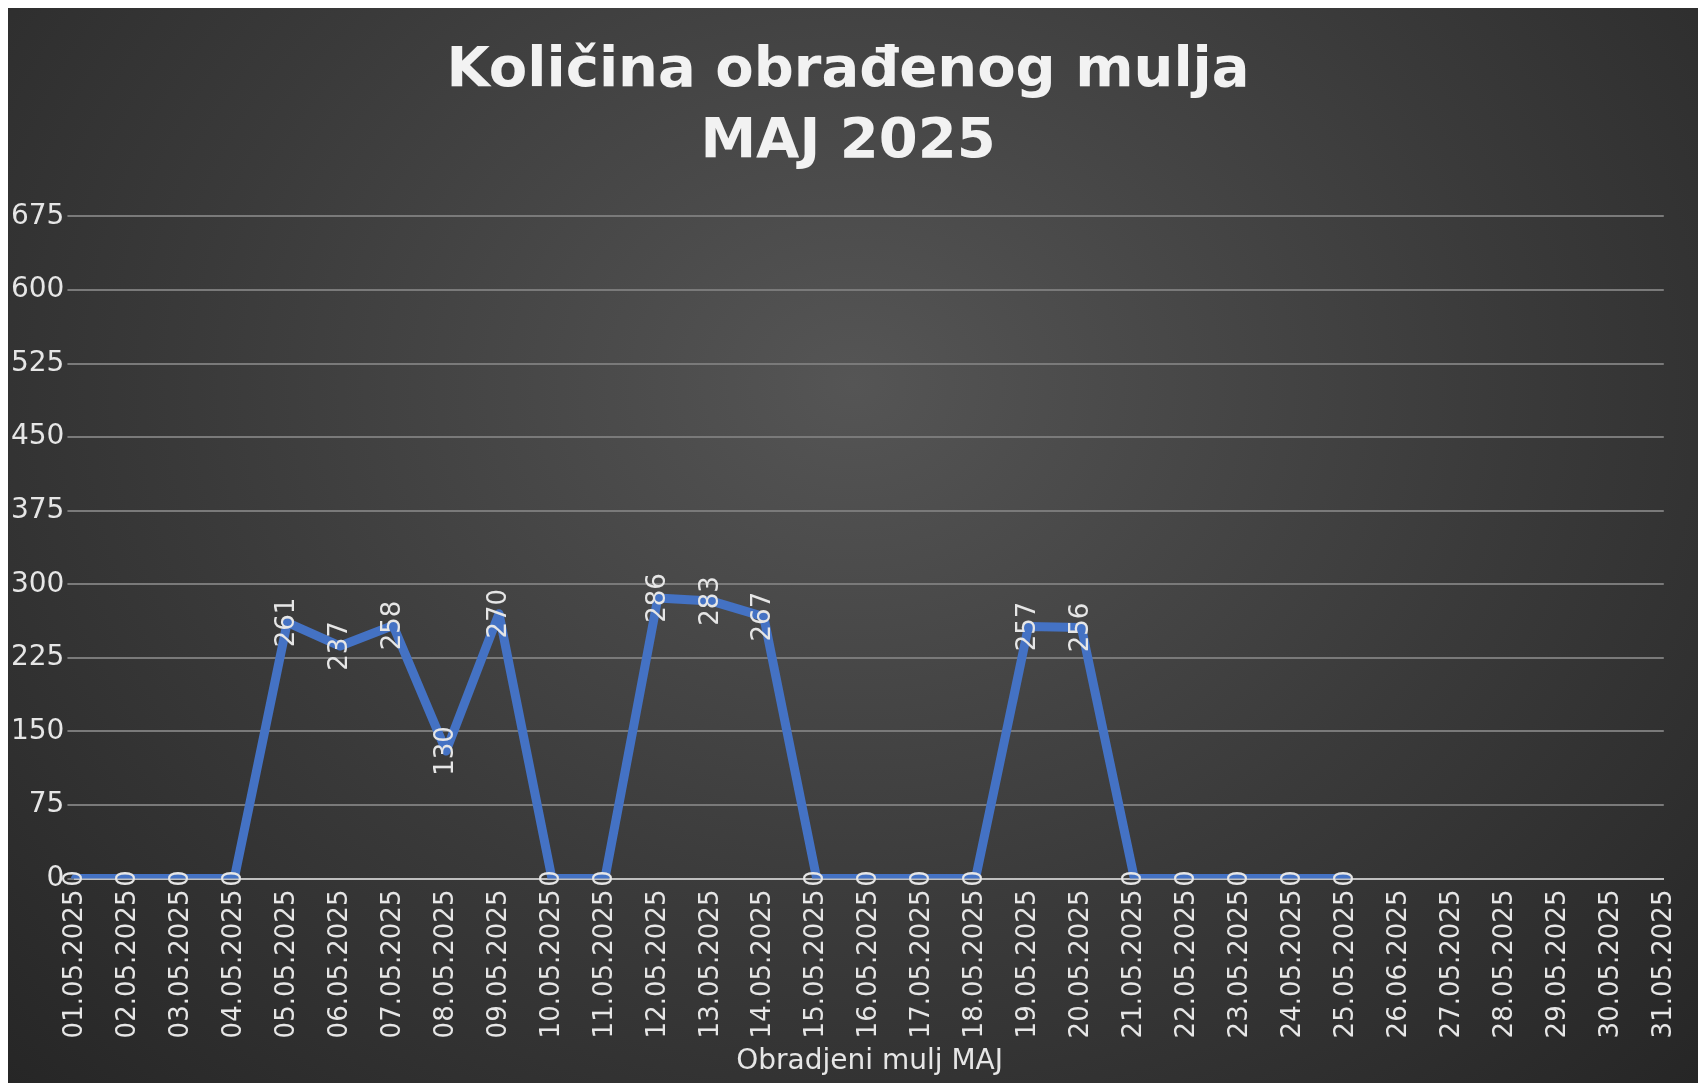 This screenshot has width=1698, height=1083. I want to click on x-tick-label: 01.05.2025, so click(73, 964).